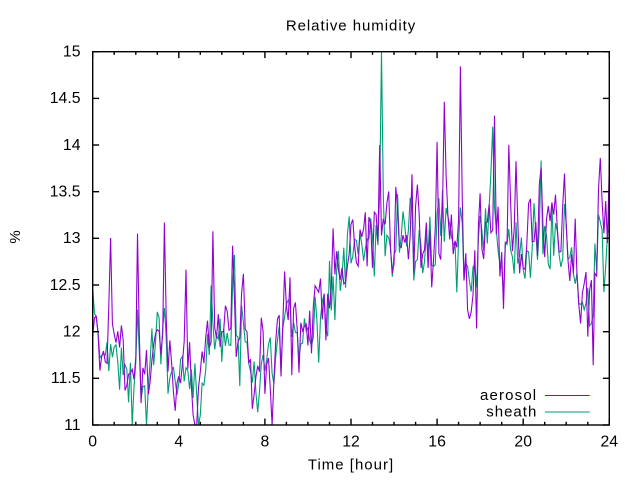  I want to click on svg-text: 13, so click(72, 238).